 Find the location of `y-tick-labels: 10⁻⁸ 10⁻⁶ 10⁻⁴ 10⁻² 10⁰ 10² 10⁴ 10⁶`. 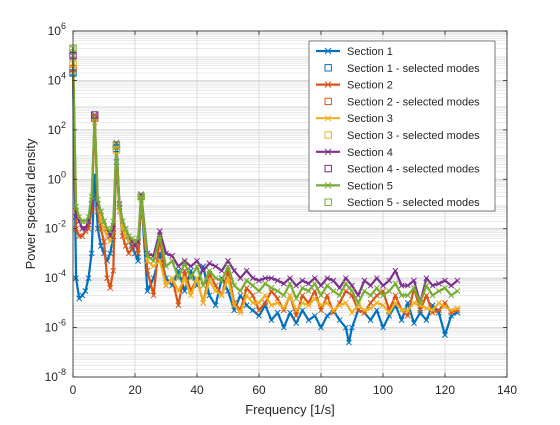

y-tick-labels: 10⁻⁸ 10⁻⁶ 10⁻⁴ 10⁻² 10⁰ 10² 10⁴ 10⁶ is located at coordinates (55, 202).